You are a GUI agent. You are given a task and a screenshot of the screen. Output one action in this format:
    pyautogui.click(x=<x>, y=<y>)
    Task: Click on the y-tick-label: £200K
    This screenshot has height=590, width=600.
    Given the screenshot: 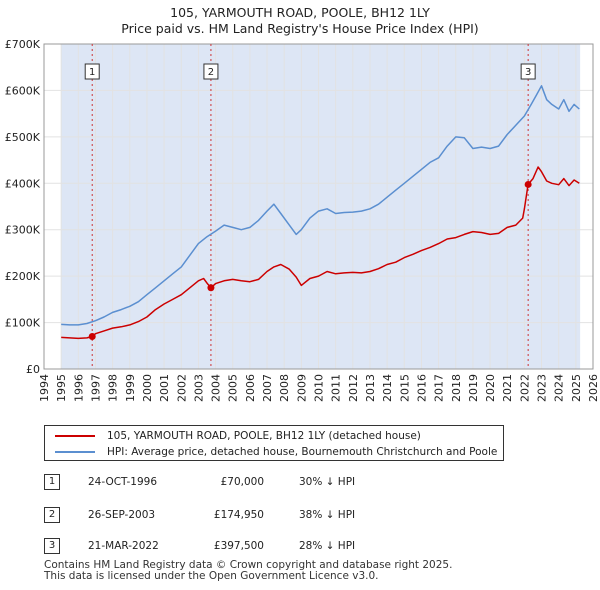 What is the action you would take?
    pyautogui.click(x=23, y=276)
    